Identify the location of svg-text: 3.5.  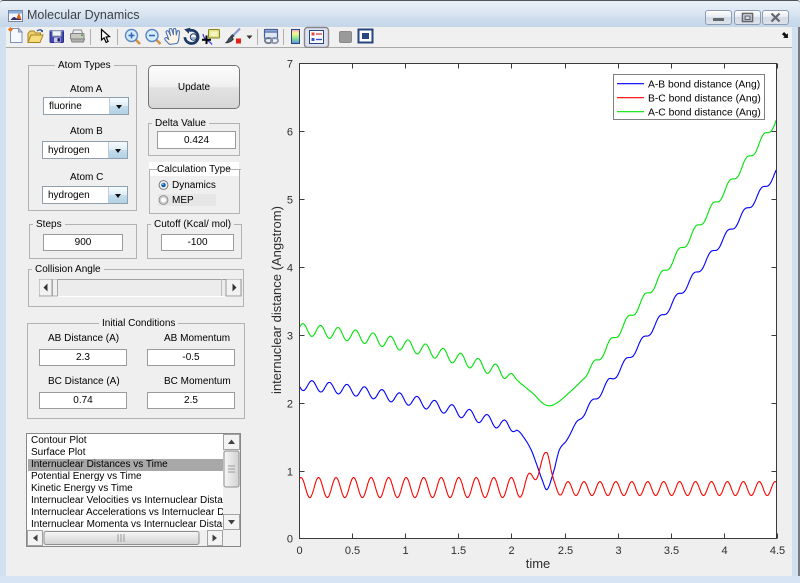
(671, 551).